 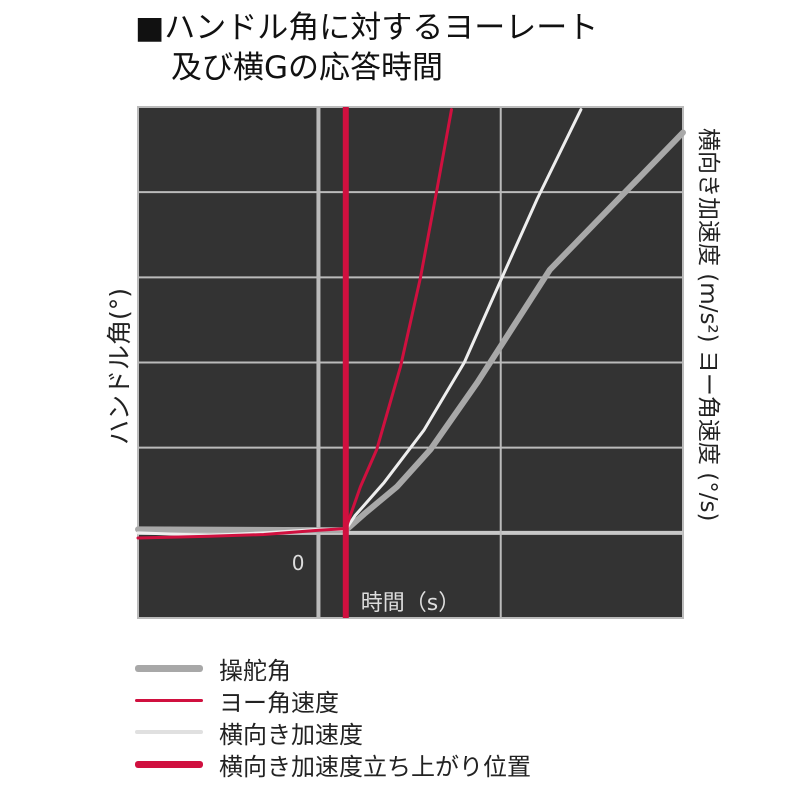 I want to click on legend: 操舵角 ヨー角速度 横向き加速度 横向き加速度立ち上がり位置, so click(x=333, y=716).